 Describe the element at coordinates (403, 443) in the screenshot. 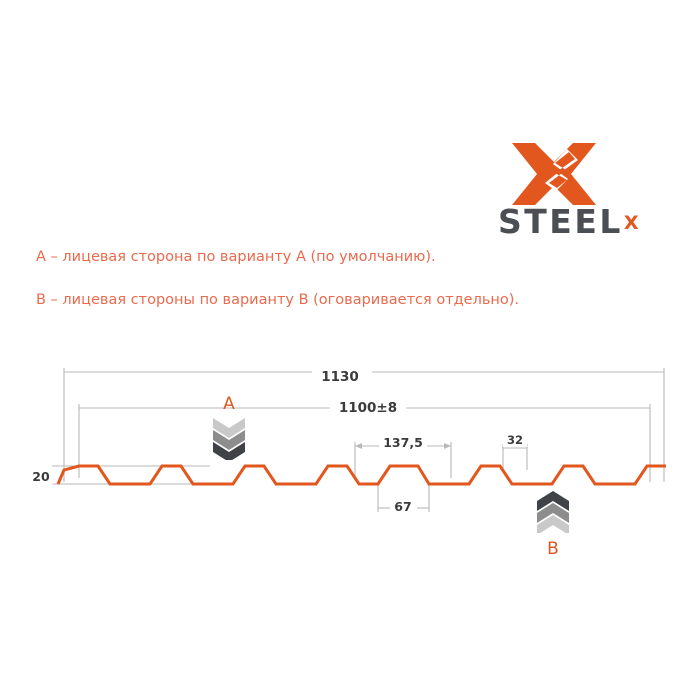

I see `dimension-label-137-5: 137,5` at that location.